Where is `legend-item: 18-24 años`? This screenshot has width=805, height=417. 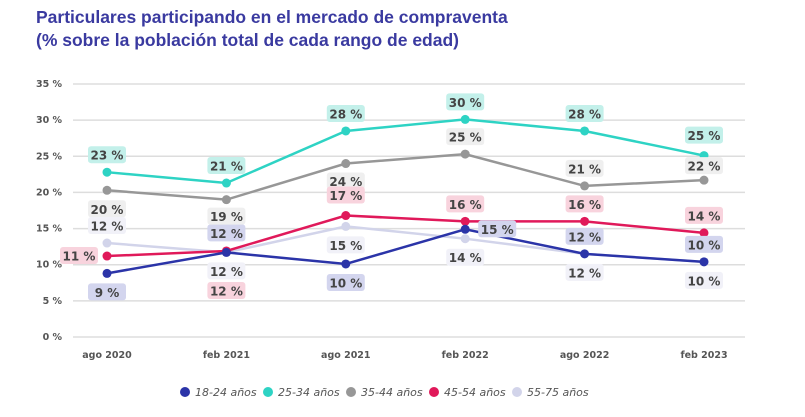 legend-item: 18-24 años is located at coordinates (218, 392).